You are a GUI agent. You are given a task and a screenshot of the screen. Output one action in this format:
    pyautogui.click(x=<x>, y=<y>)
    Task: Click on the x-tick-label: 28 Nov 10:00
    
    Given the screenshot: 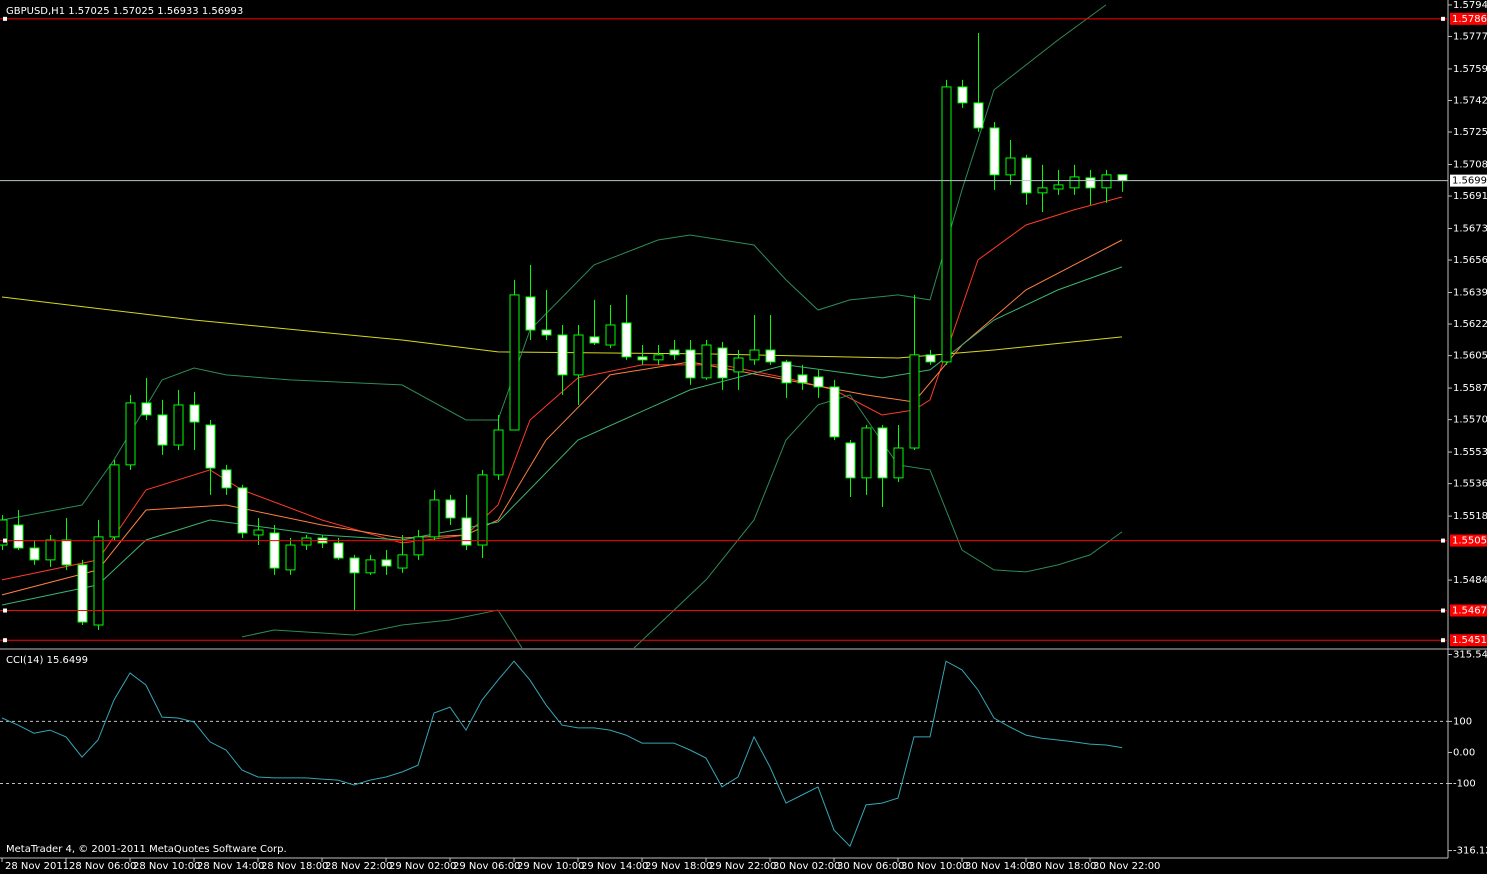 What is the action you would take?
    pyautogui.click(x=166, y=866)
    